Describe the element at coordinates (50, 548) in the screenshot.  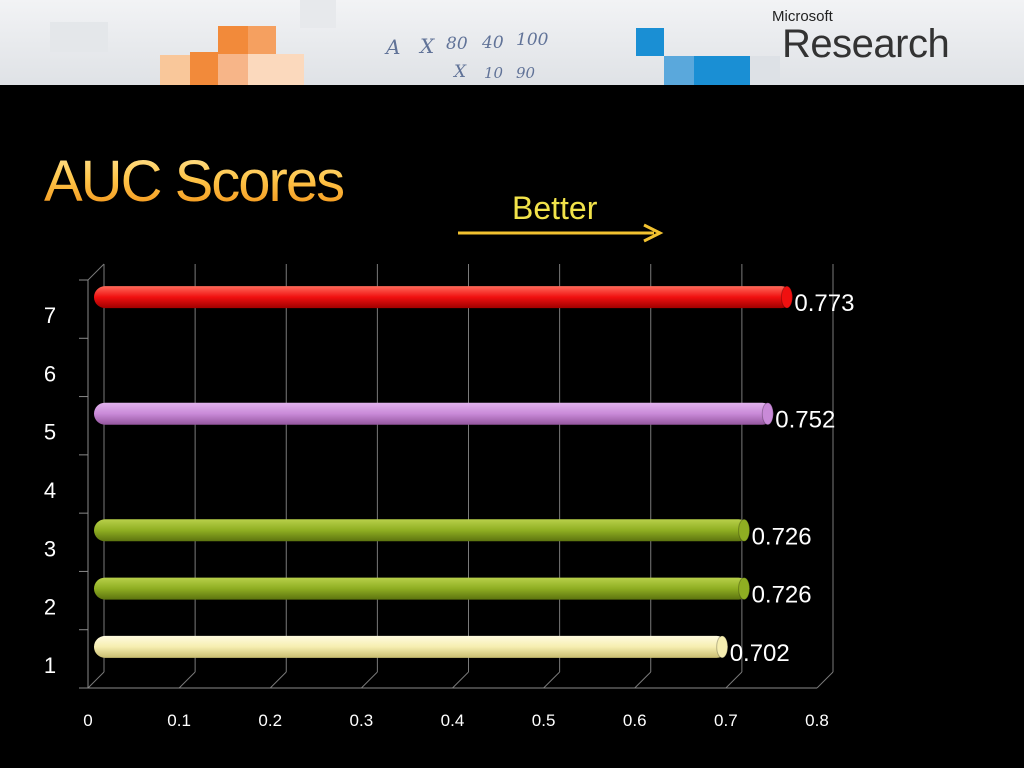
I see `y-category-label: 3` at that location.